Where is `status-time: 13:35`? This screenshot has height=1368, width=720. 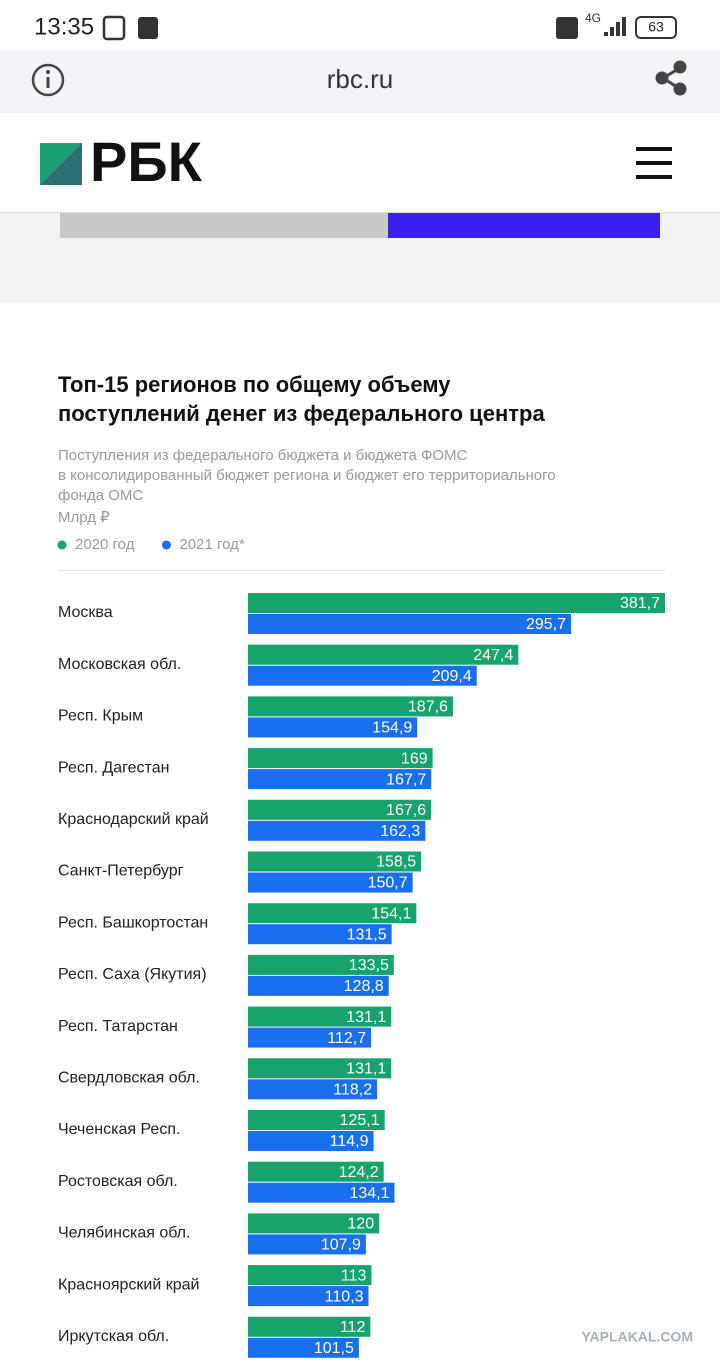
status-time: 13:35 is located at coordinates (64, 26).